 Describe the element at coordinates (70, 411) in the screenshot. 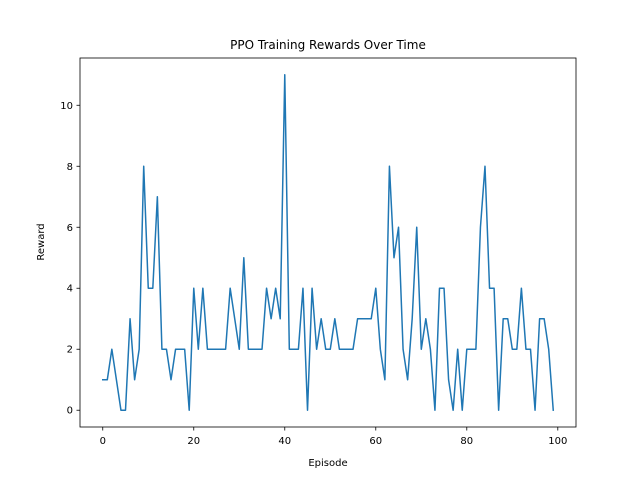

I see `y-tick-label: 0` at that location.